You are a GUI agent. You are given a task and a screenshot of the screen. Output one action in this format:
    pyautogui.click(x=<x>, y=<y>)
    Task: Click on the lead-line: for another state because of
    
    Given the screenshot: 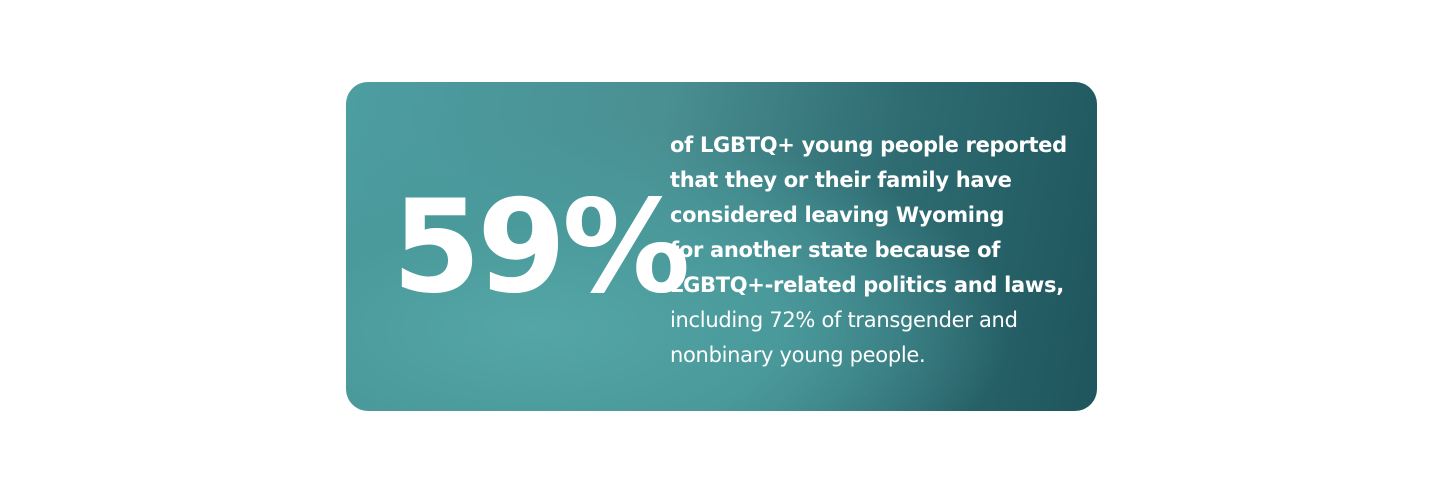 What is the action you would take?
    pyautogui.click(x=835, y=250)
    